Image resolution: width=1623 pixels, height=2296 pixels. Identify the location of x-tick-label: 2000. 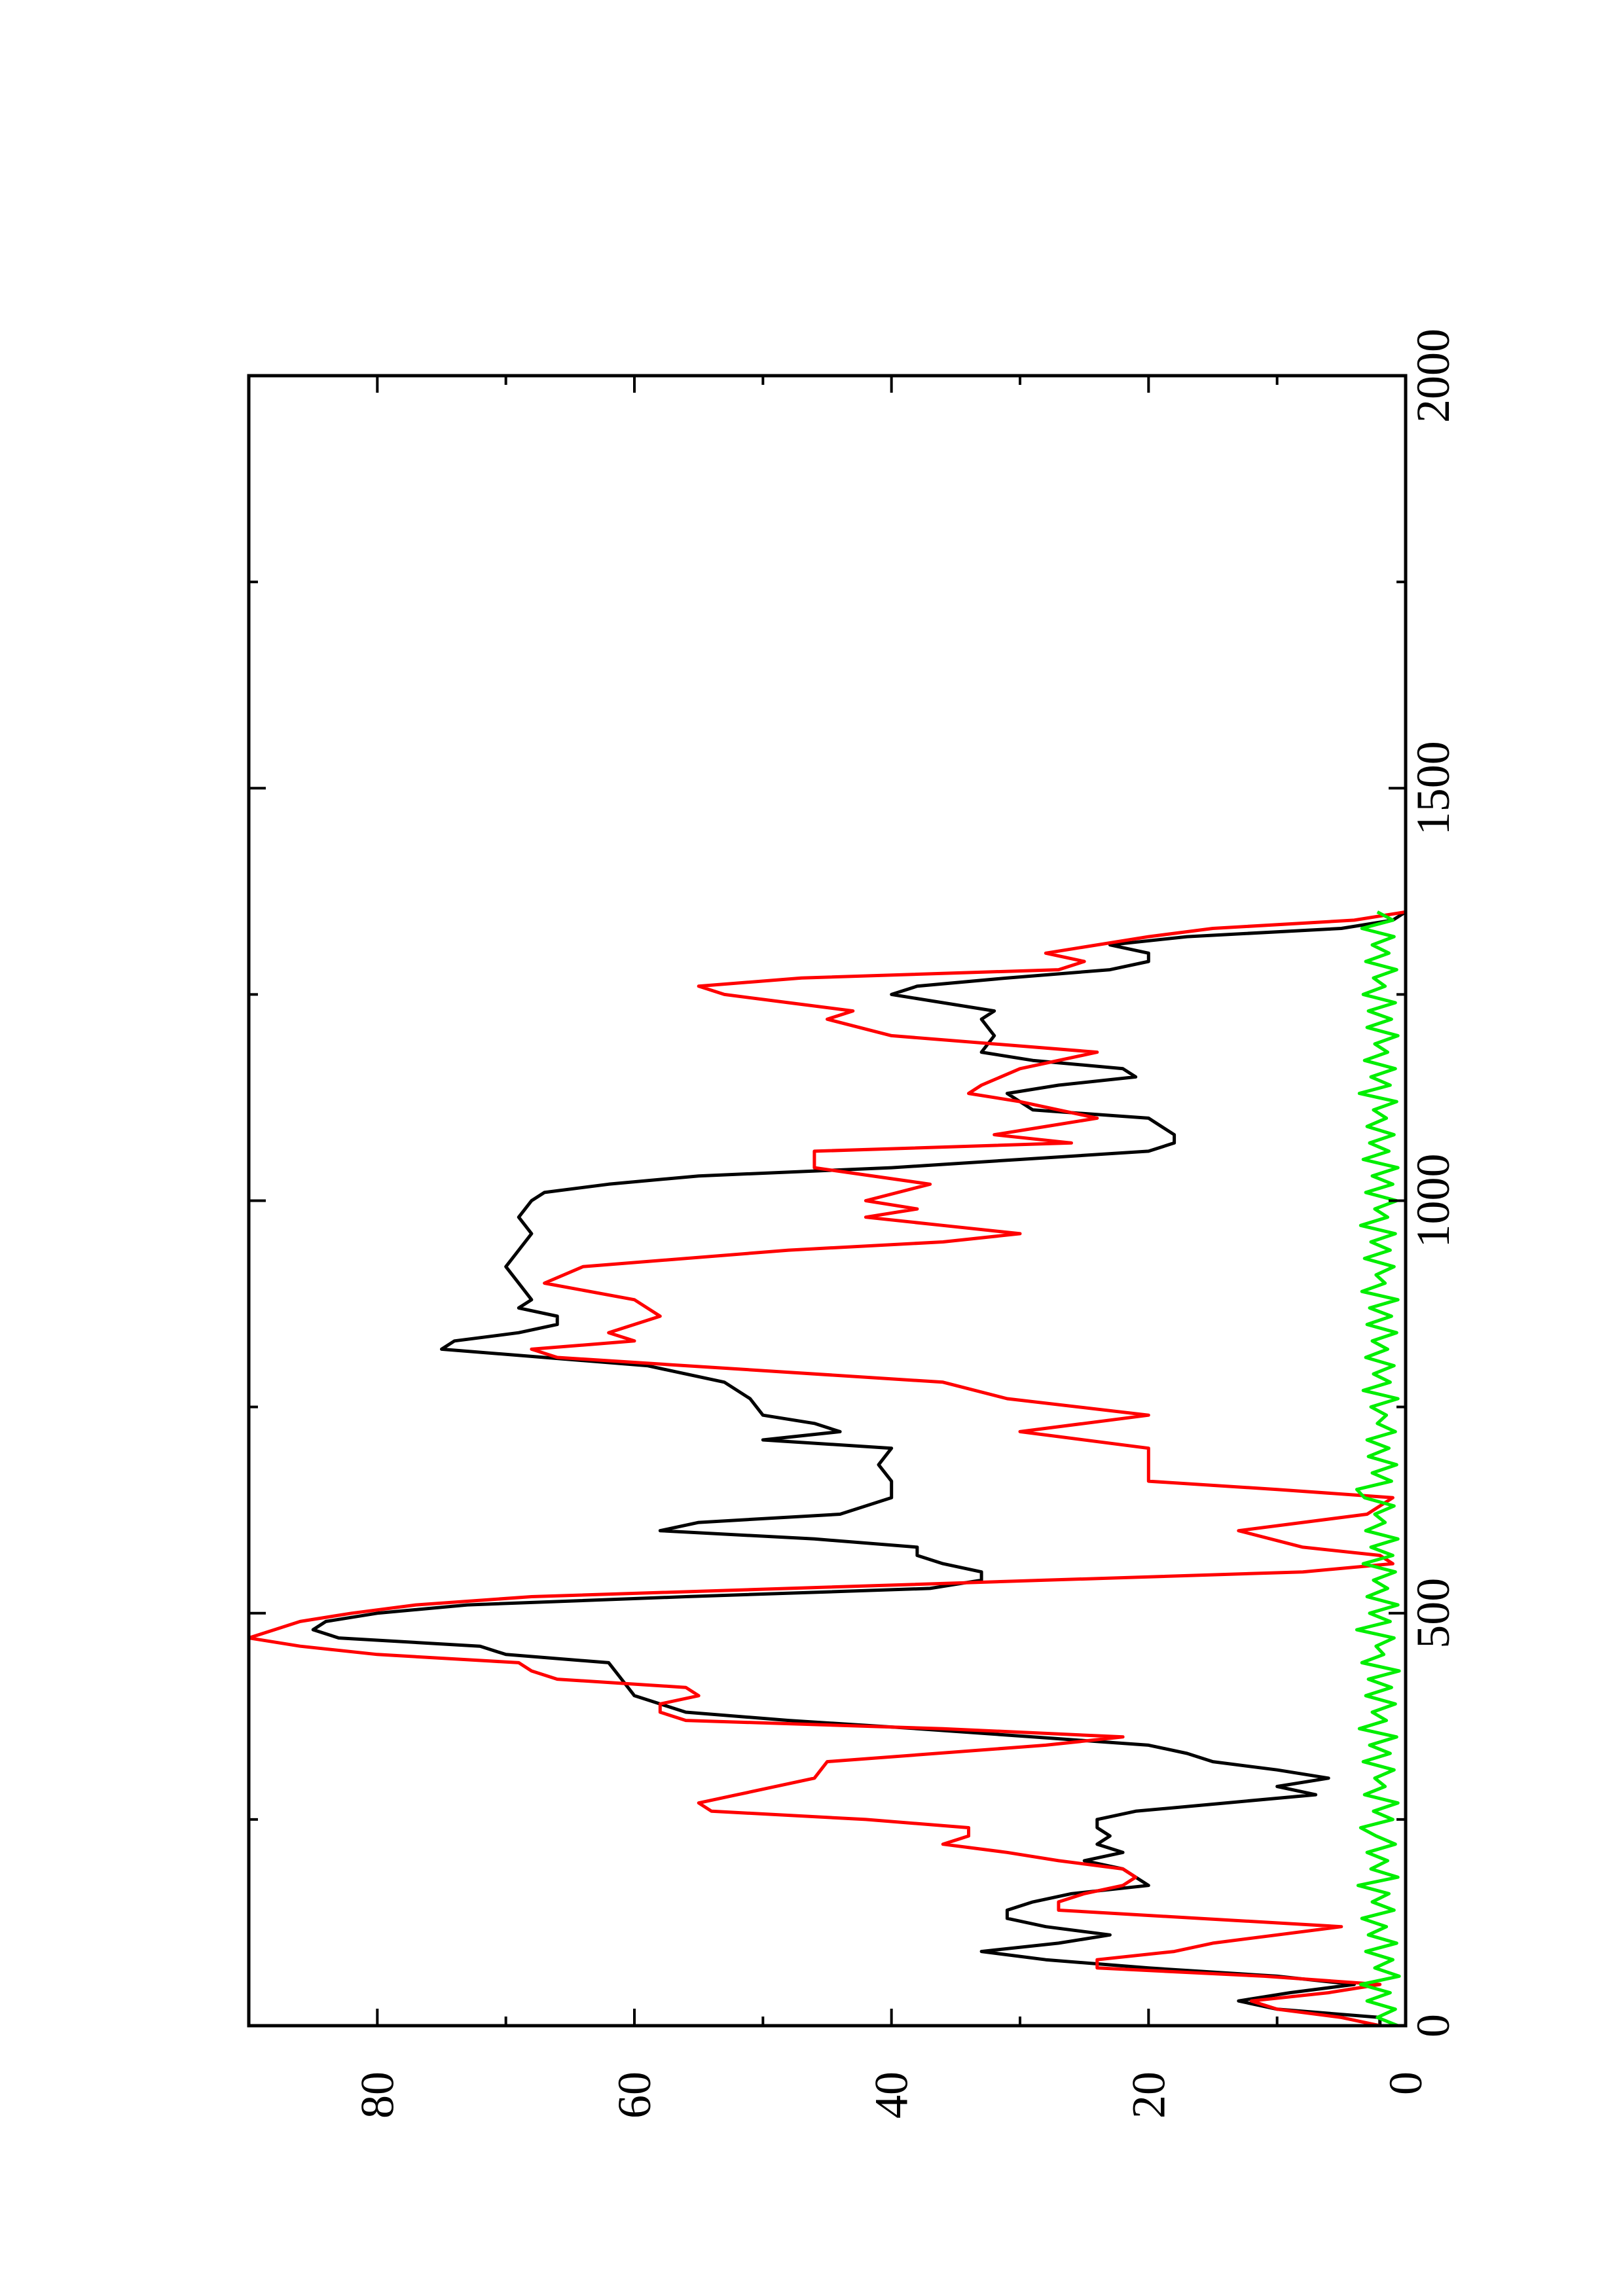
(1433, 376).